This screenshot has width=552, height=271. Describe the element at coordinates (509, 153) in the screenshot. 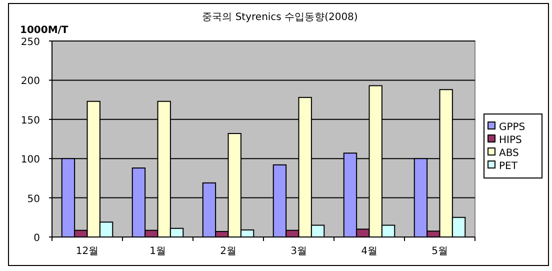

I see `legend-label: ABS` at that location.